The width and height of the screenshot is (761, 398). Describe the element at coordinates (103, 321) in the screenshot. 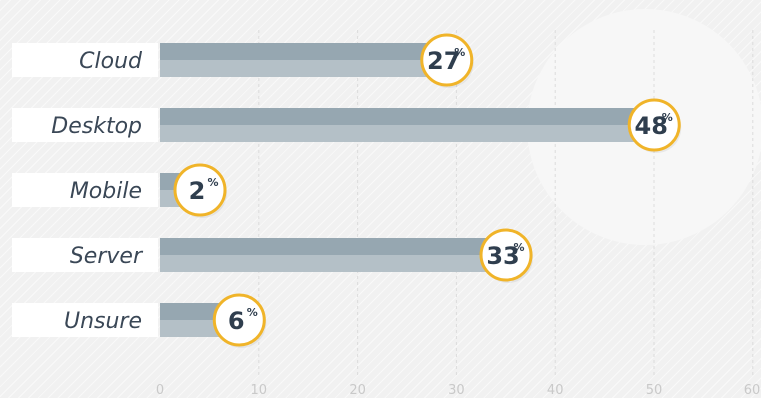

I see `category-label: Unsure` at that location.